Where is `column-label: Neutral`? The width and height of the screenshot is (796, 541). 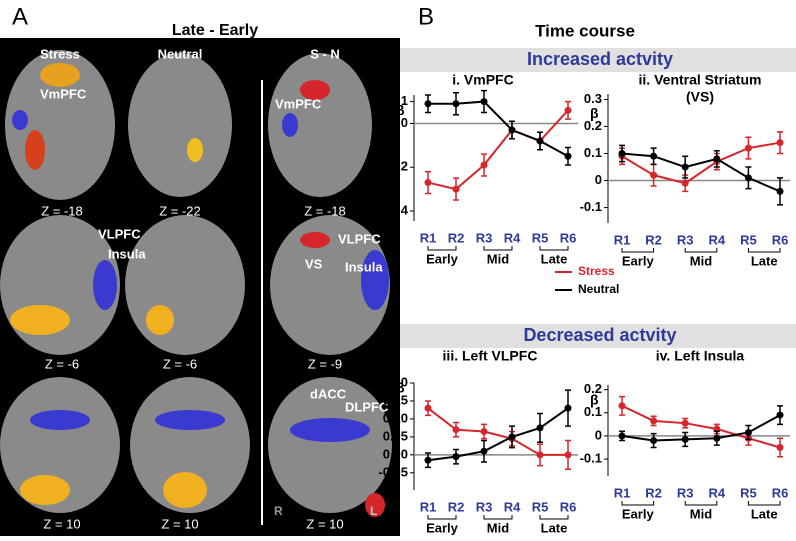
column-label: Neutral is located at coordinates (180, 53).